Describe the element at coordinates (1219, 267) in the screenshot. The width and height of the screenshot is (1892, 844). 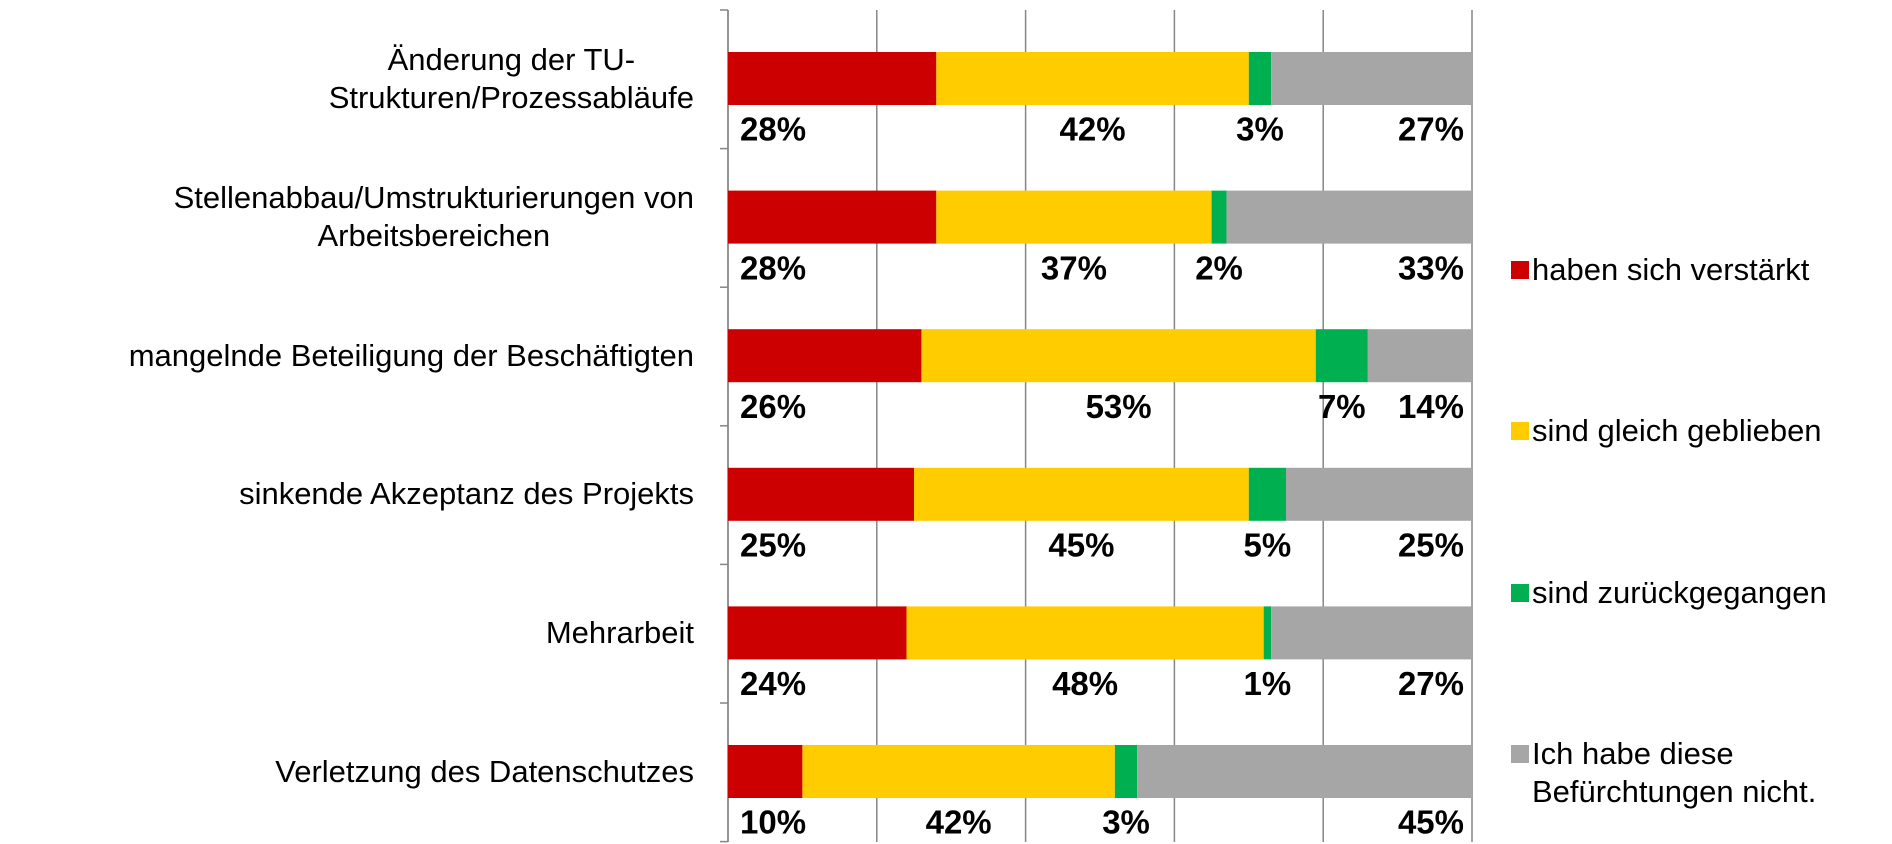
I see `data-label: 2%` at that location.